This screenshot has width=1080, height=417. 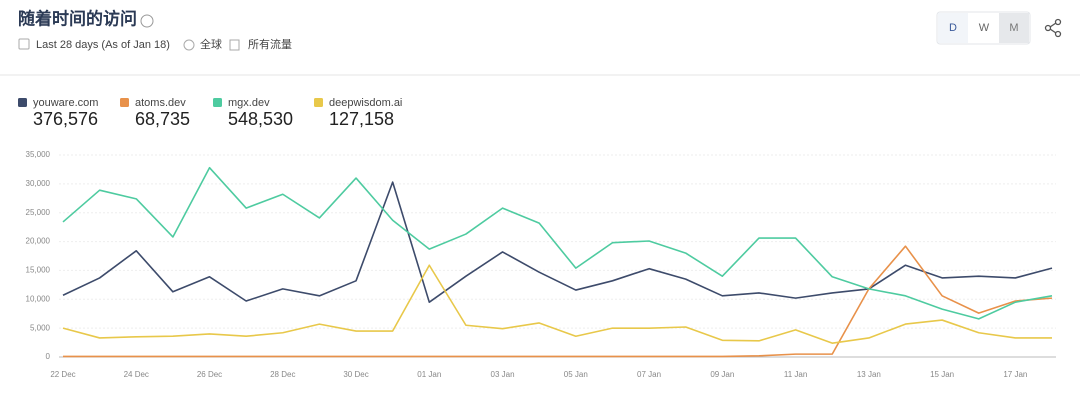 I want to click on globe-icon, so click(x=189, y=45).